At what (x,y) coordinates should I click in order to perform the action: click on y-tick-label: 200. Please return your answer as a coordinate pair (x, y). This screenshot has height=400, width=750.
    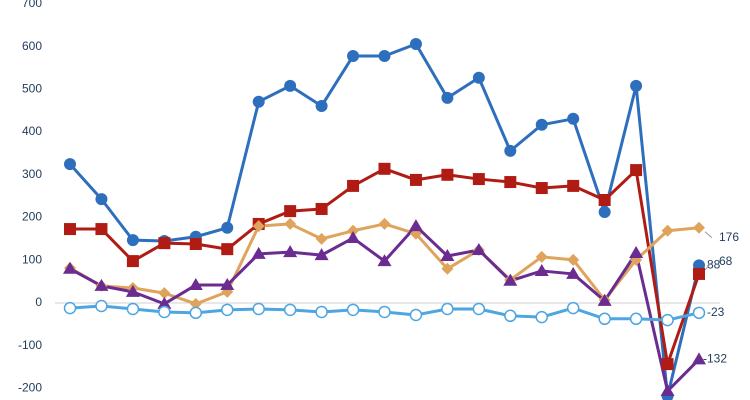
    Looking at the image, I should click on (32, 217).